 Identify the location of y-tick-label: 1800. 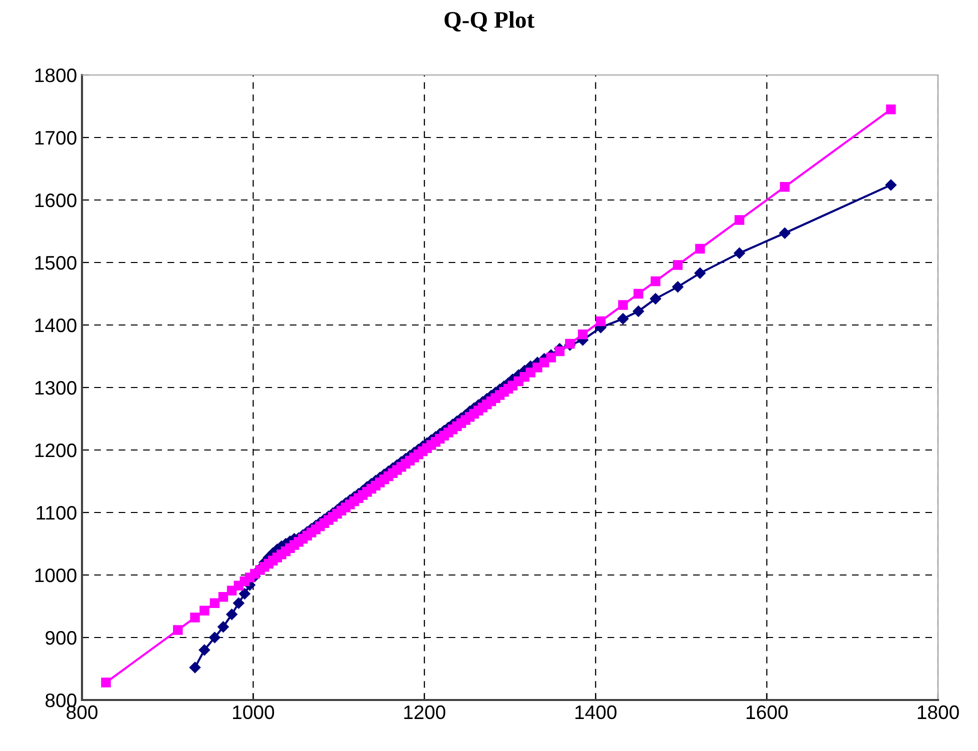
(55, 75).